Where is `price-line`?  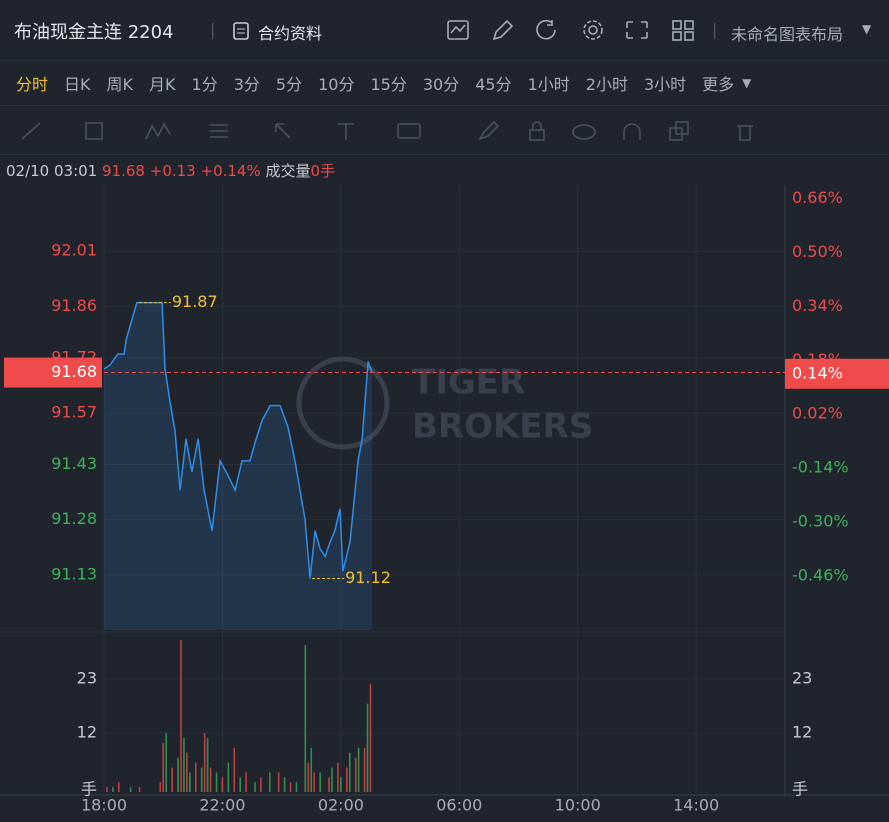 price-line is located at coordinates (238, 440).